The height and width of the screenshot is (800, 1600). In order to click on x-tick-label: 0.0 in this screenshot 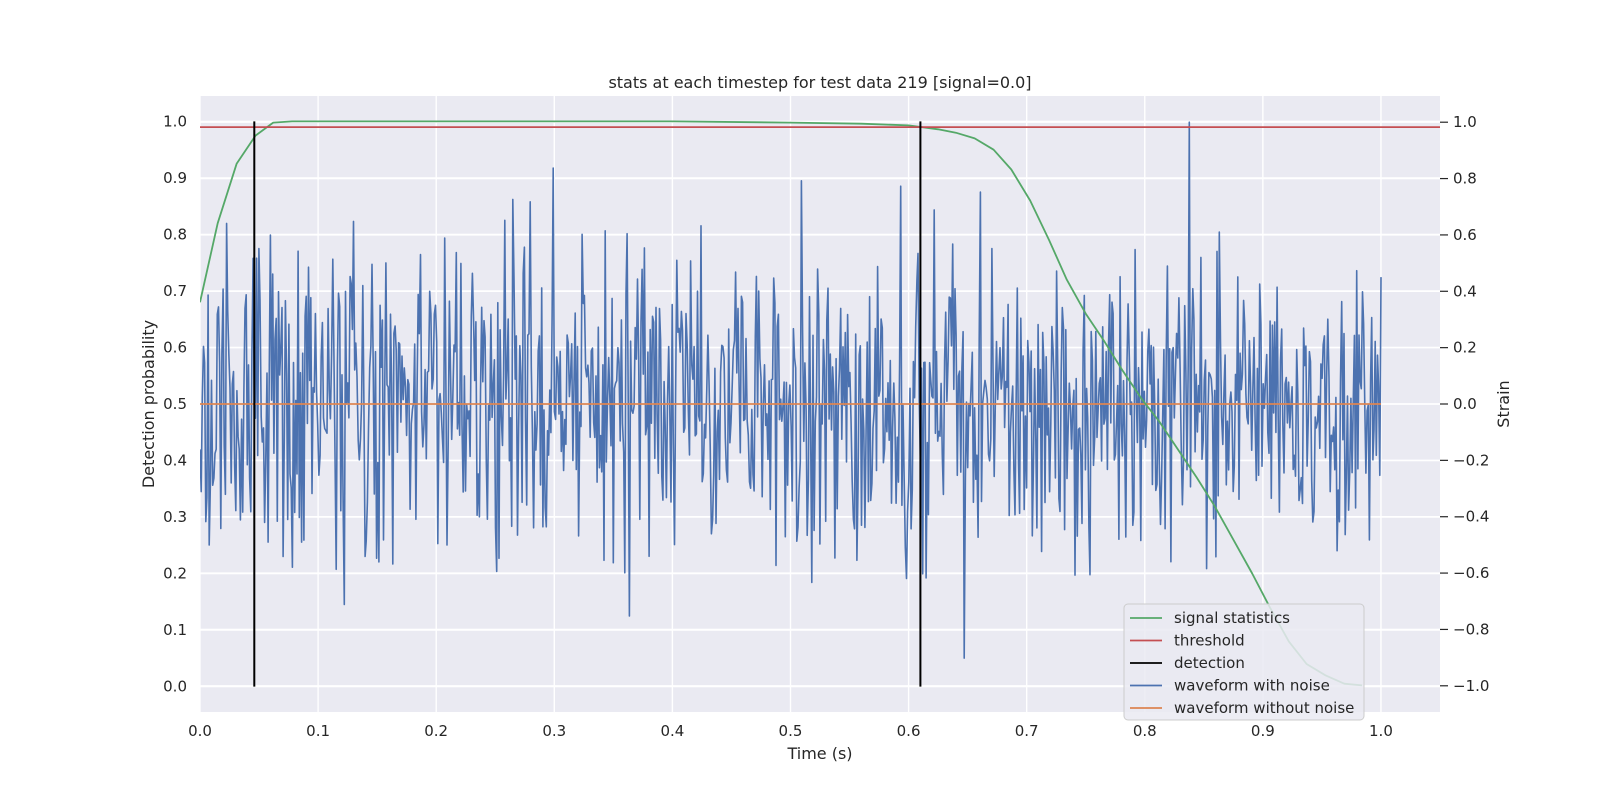, I will do `click(200, 731)`.